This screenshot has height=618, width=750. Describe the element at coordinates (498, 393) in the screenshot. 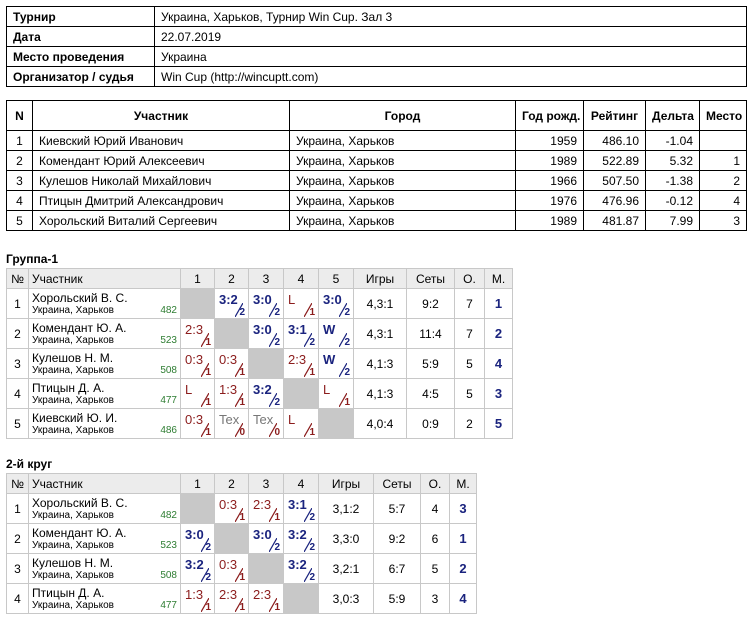

I see `place: 3` at that location.